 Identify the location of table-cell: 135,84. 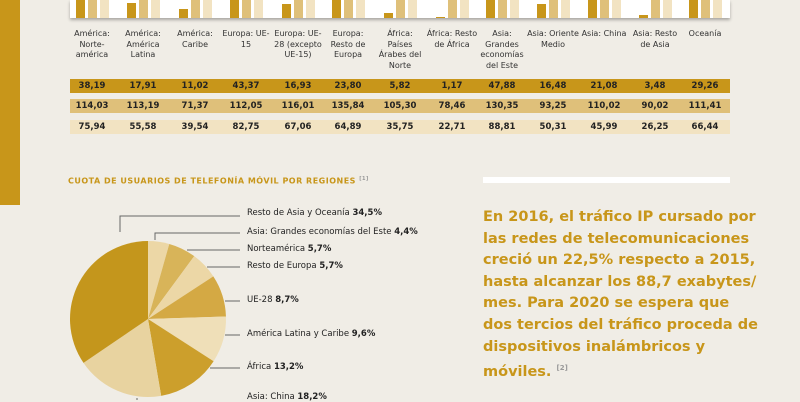
(348, 106).